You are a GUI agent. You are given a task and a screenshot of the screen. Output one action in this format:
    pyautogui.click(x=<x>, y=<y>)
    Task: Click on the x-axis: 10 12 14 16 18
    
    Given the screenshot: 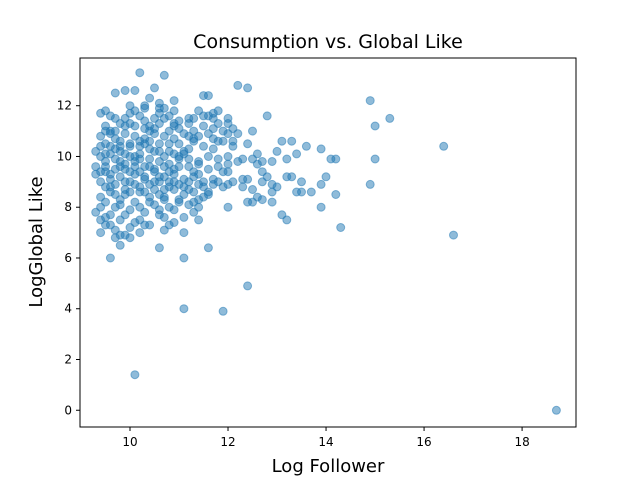 What is the action you would take?
    pyautogui.click(x=326, y=438)
    